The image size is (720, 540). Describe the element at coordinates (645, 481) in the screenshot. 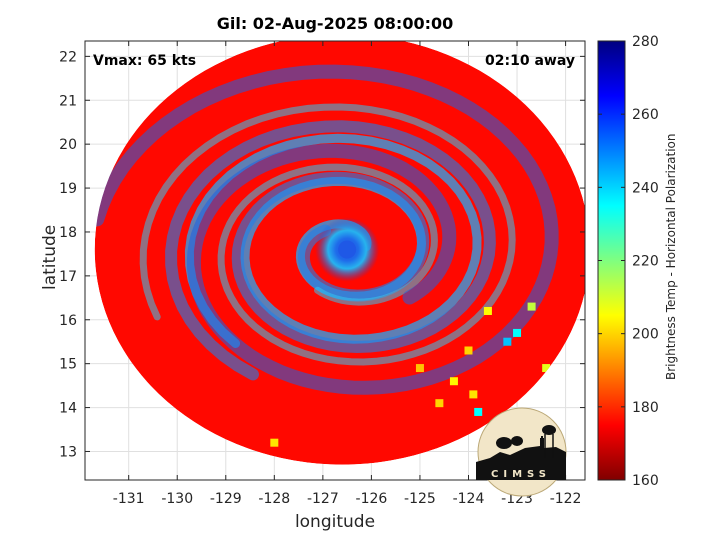

I see `colorbar-tick-label: 160` at that location.